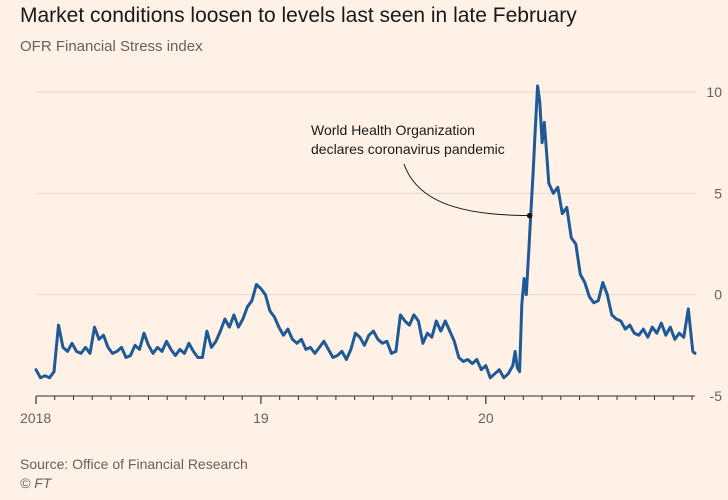 This screenshot has height=500, width=728. What do you see at coordinates (529, 215) in the screenshot?
I see `annotation-dot` at bounding box center [529, 215].